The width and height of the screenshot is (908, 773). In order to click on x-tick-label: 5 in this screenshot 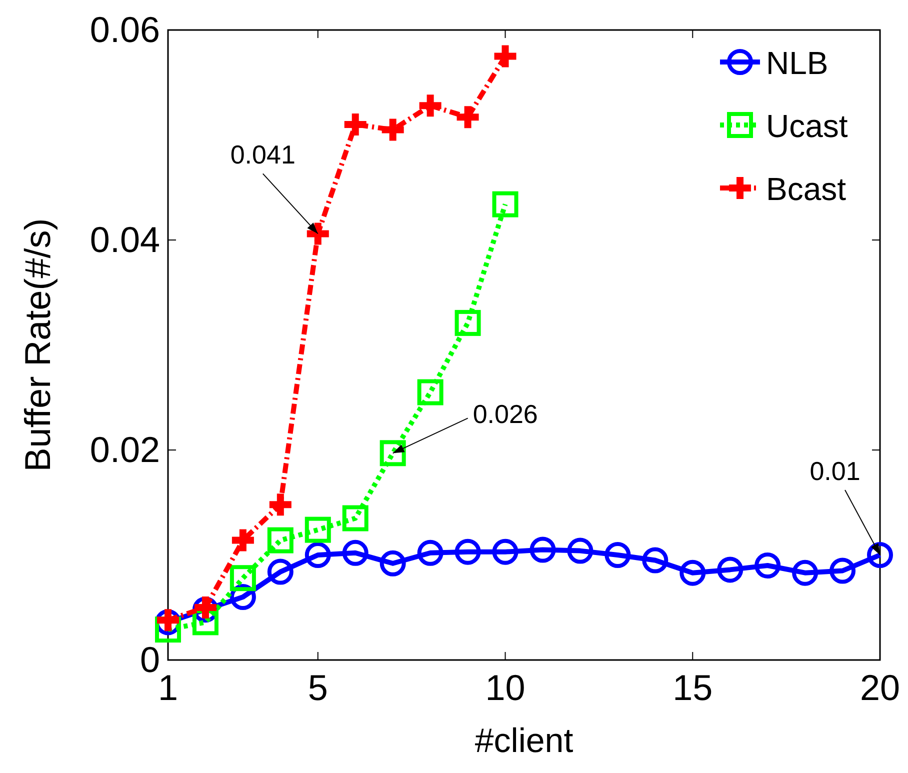, I will do `click(318, 687)`.